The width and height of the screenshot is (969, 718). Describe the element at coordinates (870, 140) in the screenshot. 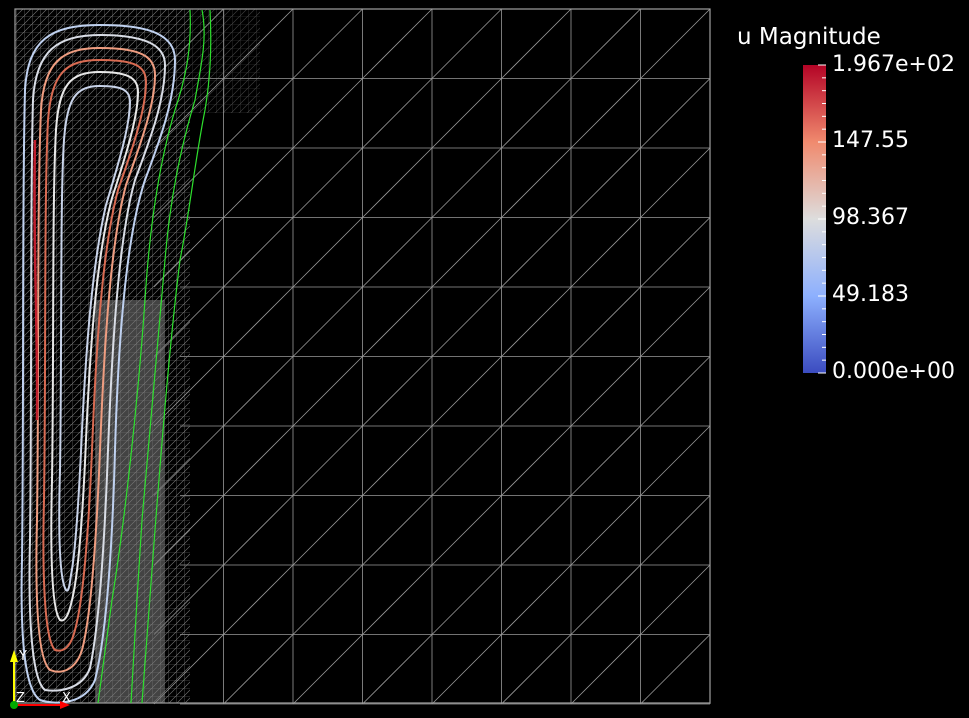

I see `legend-tick-3: 147.55` at that location.